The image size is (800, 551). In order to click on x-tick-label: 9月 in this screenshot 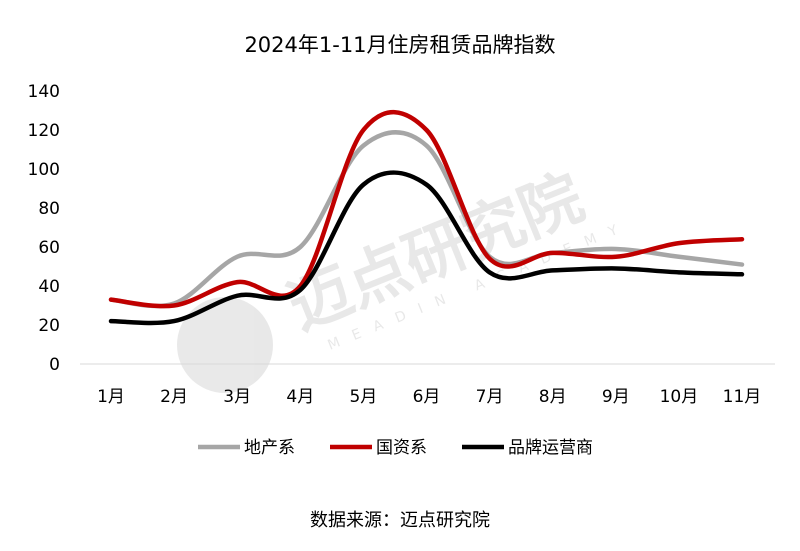, I will do `click(616, 397)`.